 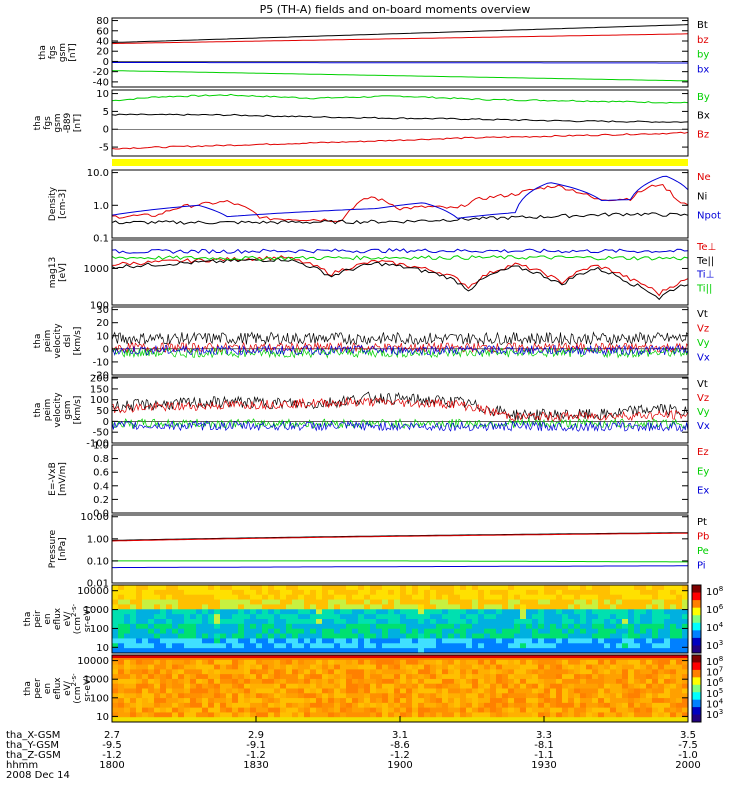 I want to click on y-tick-label: -100, so click(x=97, y=444).